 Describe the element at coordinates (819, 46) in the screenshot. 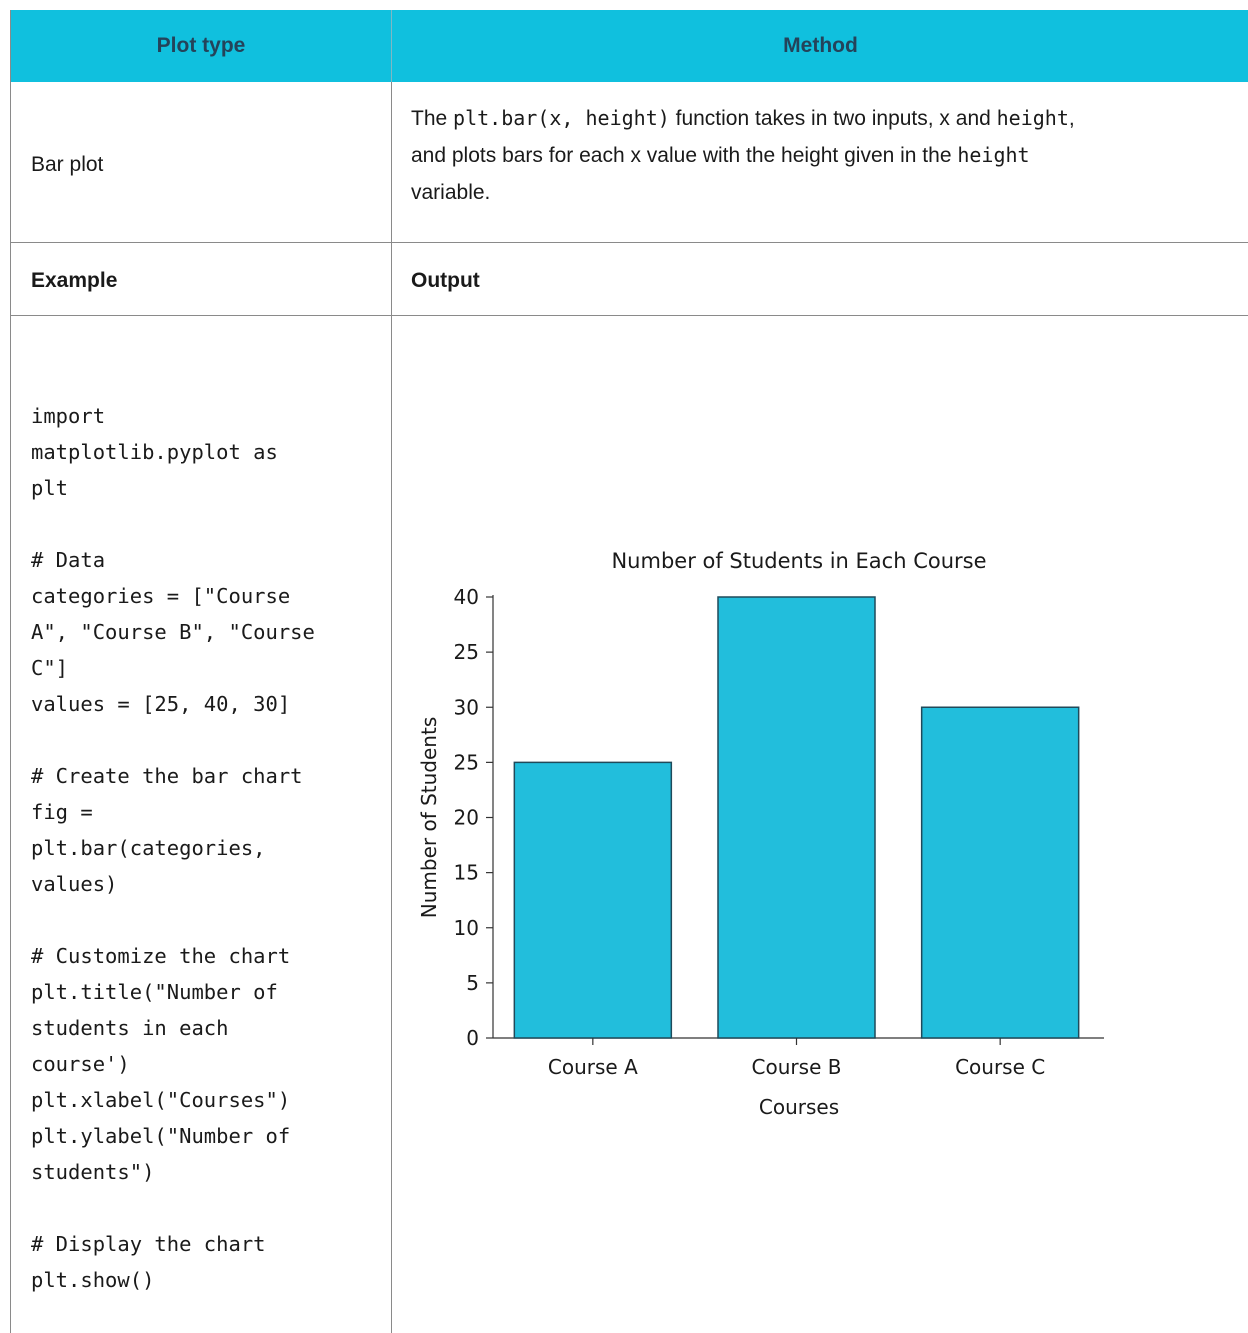

I see `header-method: Method` at that location.